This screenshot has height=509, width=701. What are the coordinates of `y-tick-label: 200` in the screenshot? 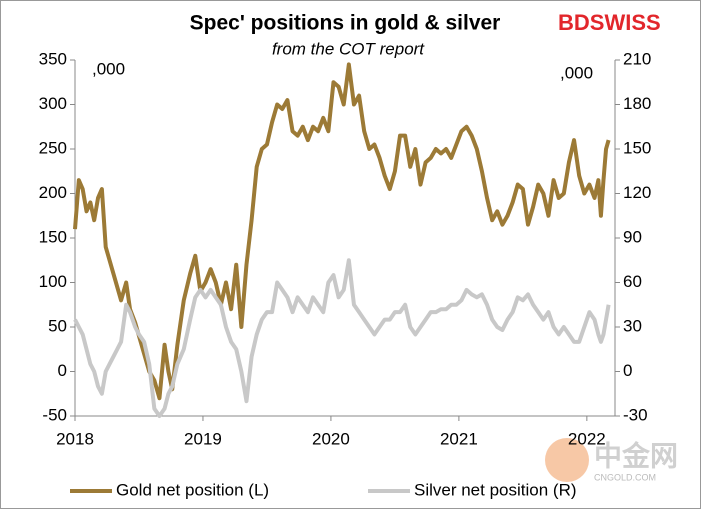 It's located at (53, 192).